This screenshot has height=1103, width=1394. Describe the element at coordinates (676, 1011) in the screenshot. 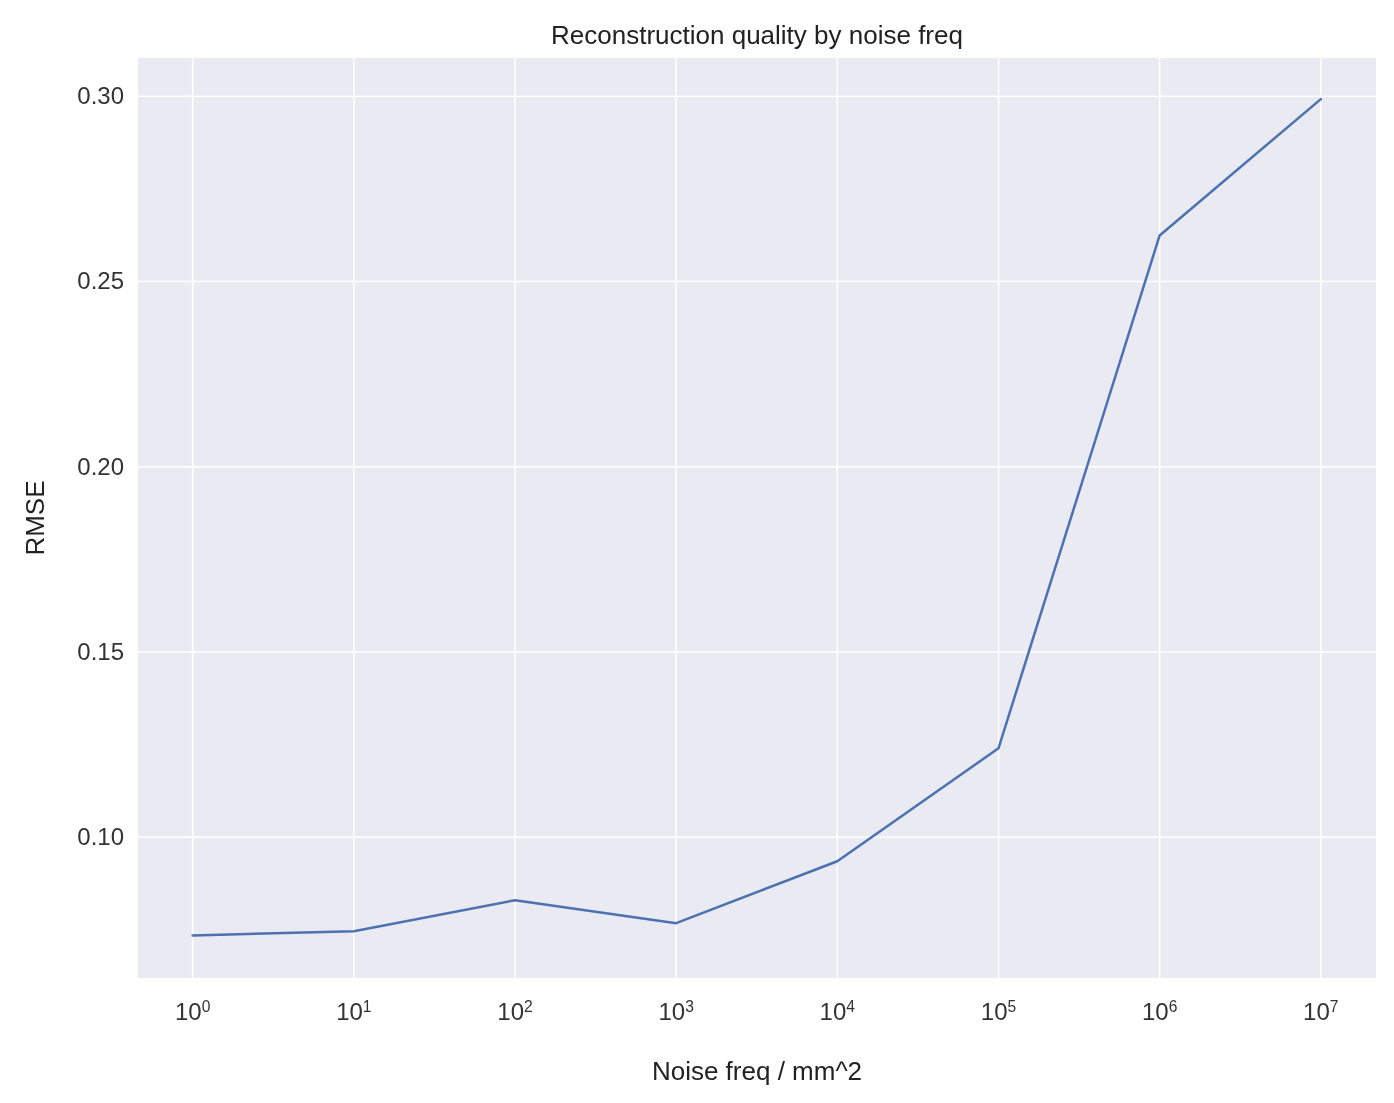

I see `x-tick-label: 10$^{3}$` at that location.